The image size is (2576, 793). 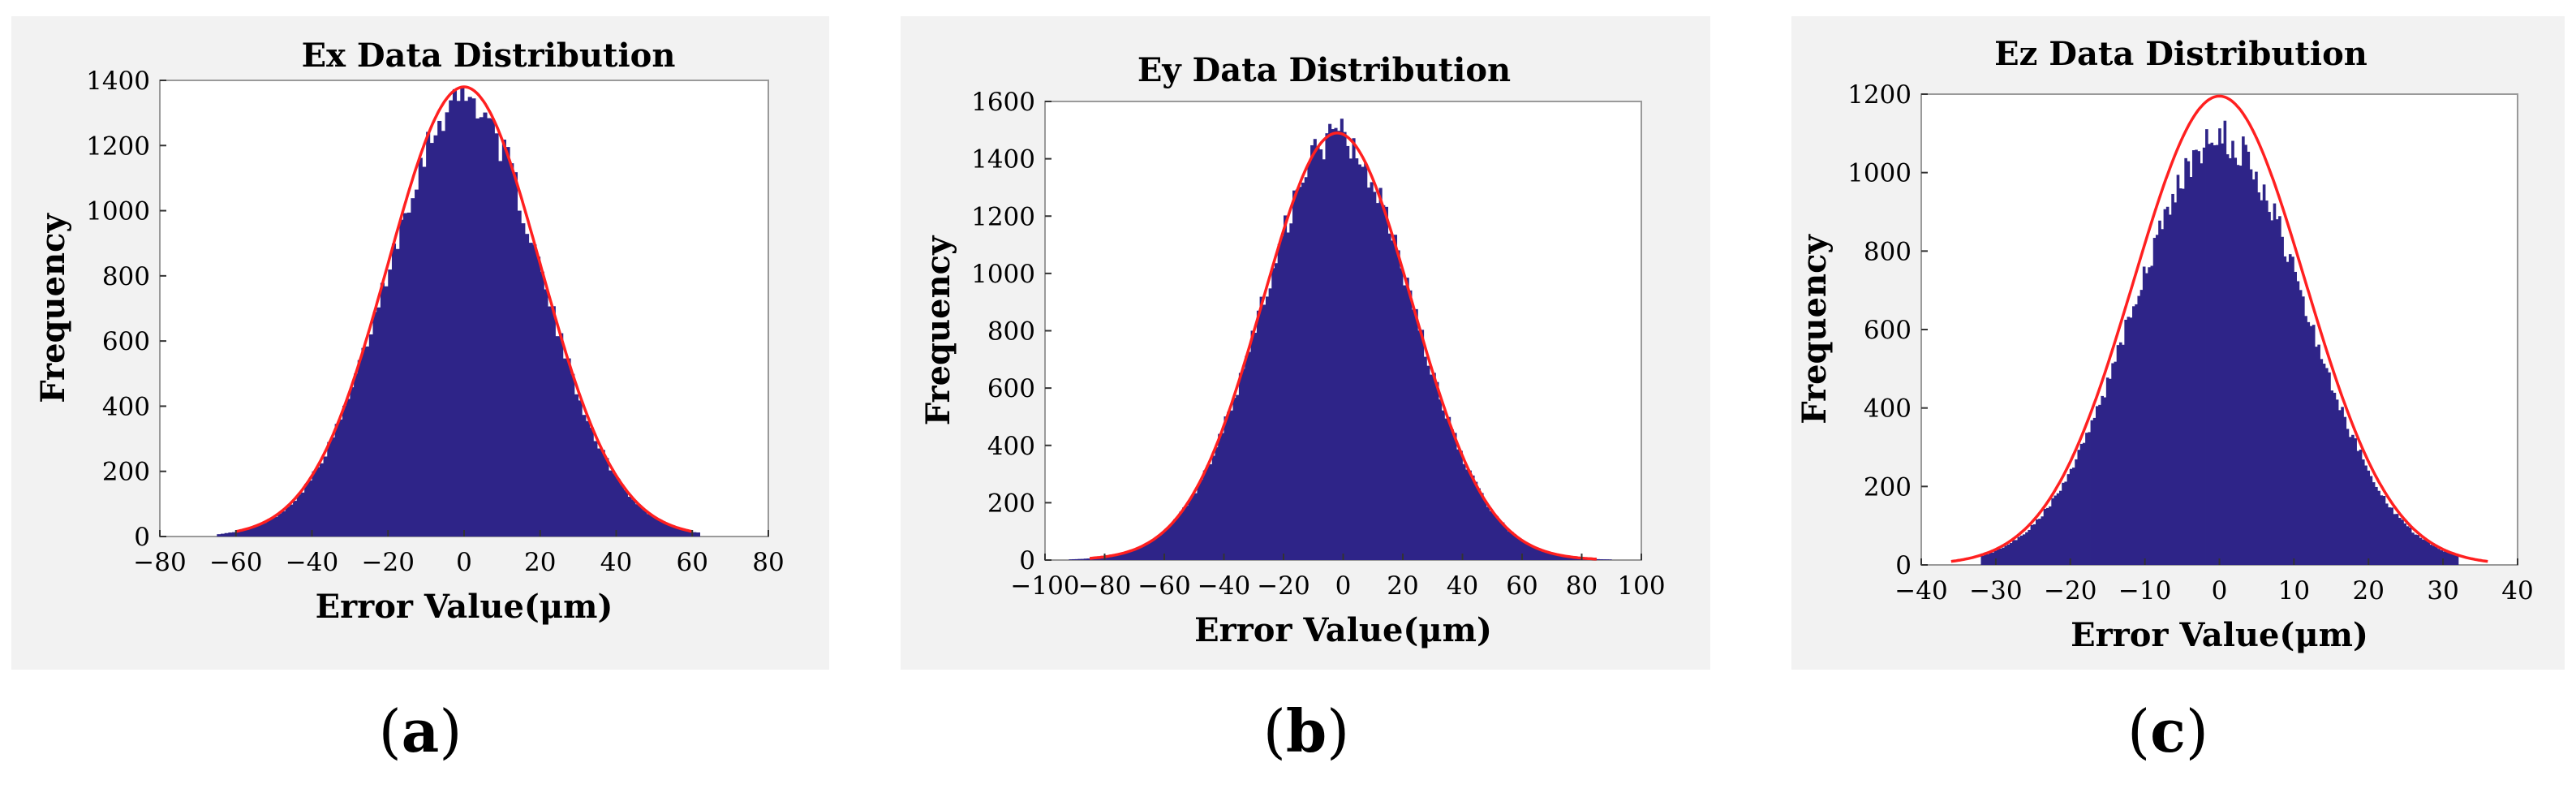 What do you see at coordinates (2168, 731) in the screenshot?
I see `caption-c: (c)` at bounding box center [2168, 731].